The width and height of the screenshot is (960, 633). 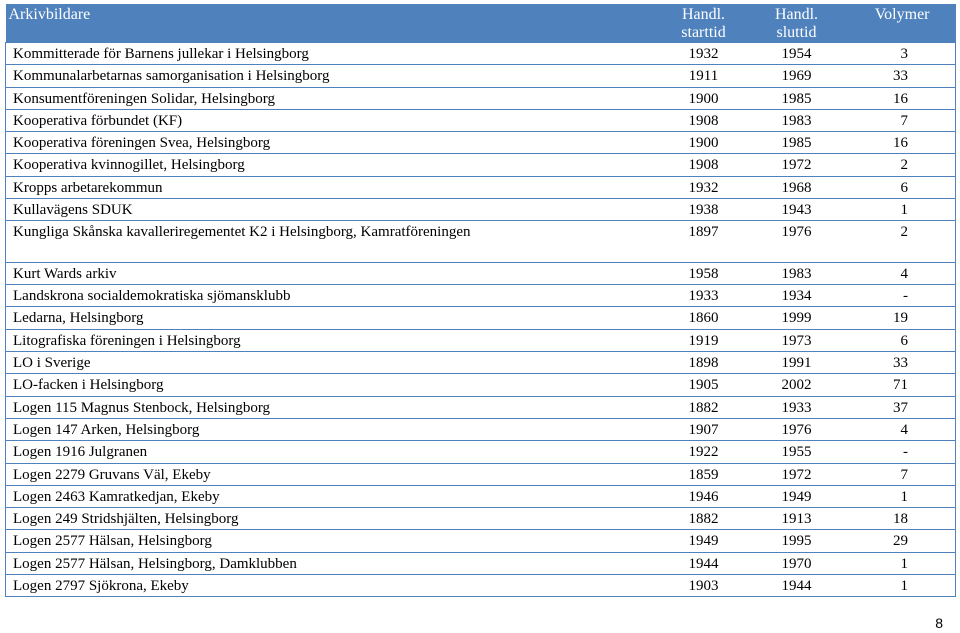 What do you see at coordinates (331, 98) in the screenshot?
I see `cell-name: Konsumentföreningen Solidar, Helsingborg` at bounding box center [331, 98].